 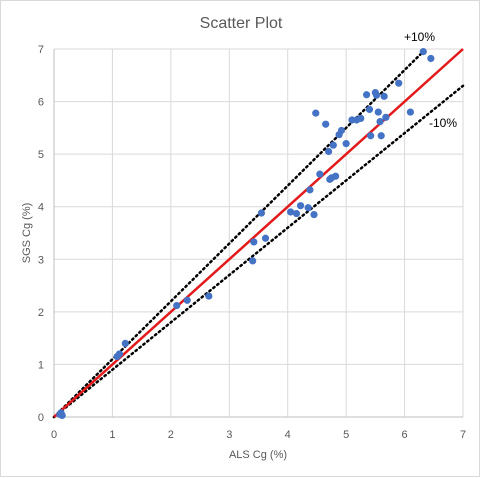 What do you see at coordinates (41, 103) in the screenshot?
I see `y-tick-label: 6` at bounding box center [41, 103].